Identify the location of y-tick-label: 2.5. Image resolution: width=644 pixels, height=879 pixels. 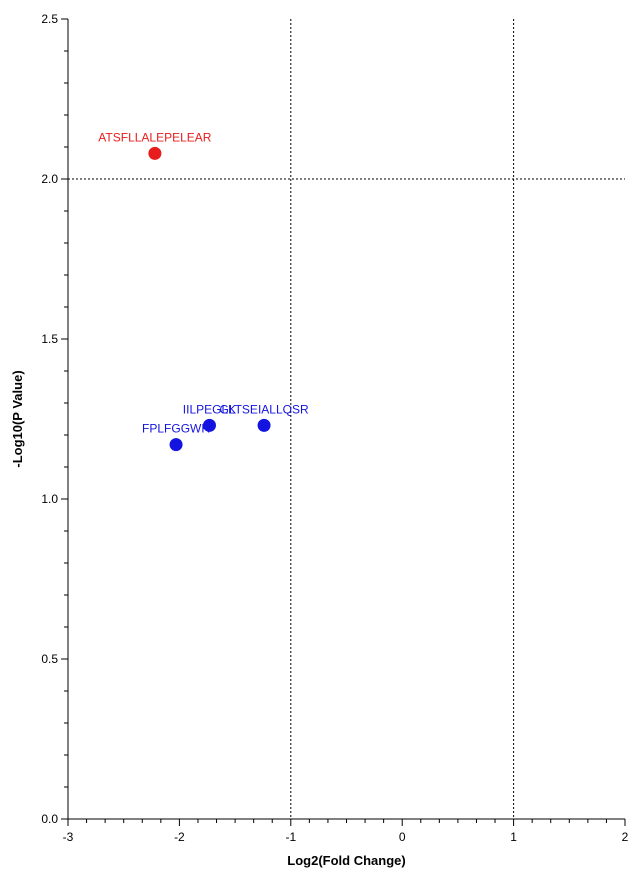
(49, 19).